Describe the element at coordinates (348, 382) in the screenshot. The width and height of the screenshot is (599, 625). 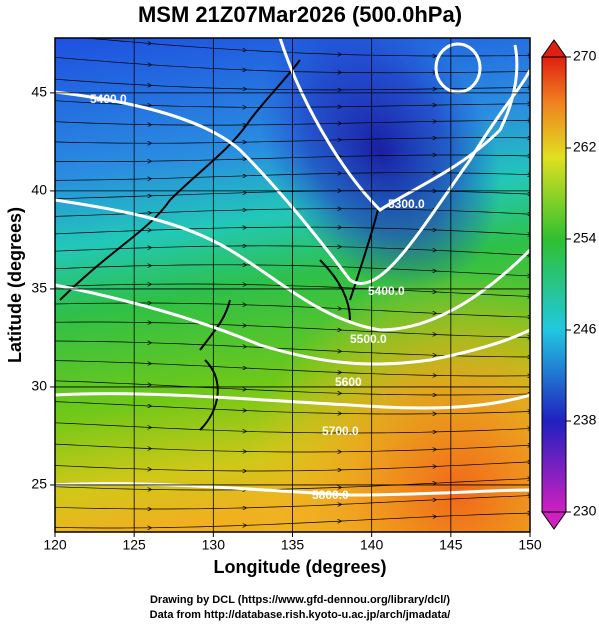
I see `contour-label: 5600` at that location.